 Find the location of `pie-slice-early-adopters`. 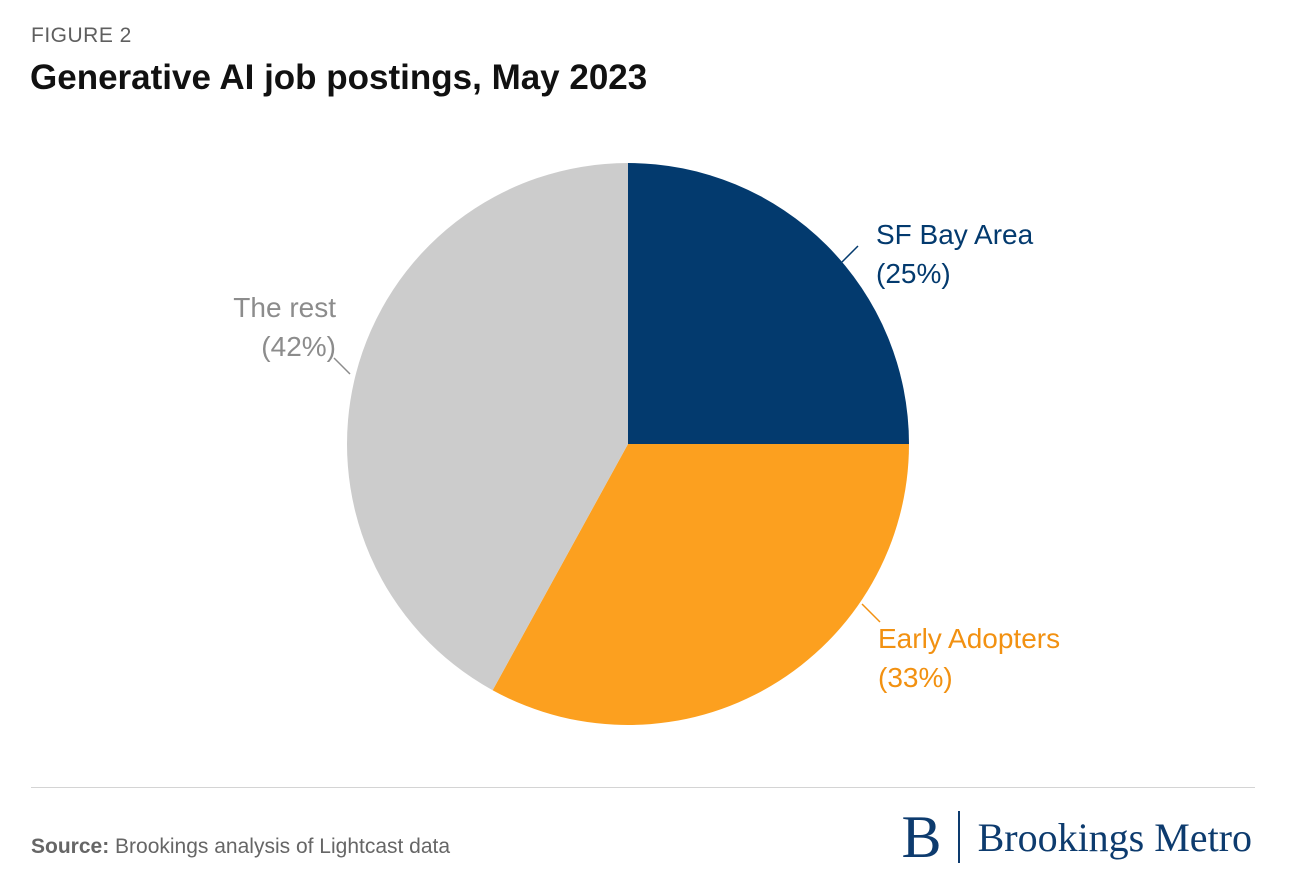

pie-slice-early-adopters is located at coordinates (700, 584).